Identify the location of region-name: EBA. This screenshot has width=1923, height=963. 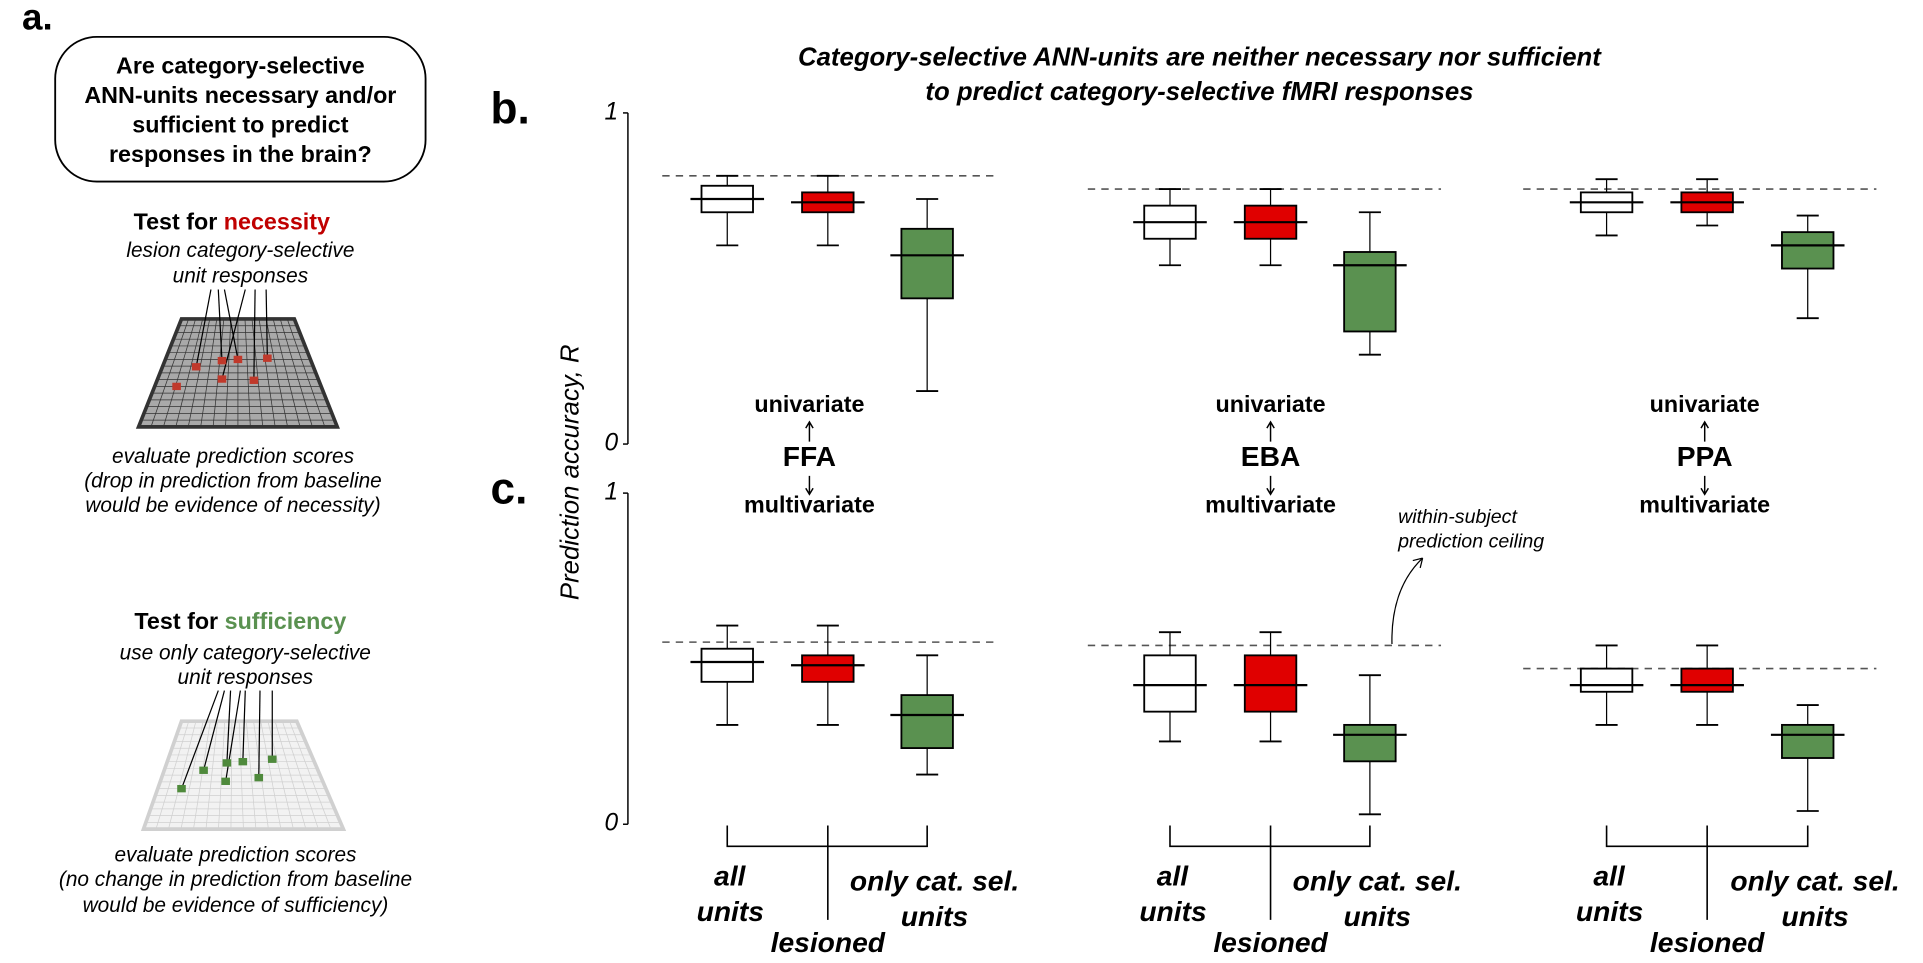
(1271, 456).